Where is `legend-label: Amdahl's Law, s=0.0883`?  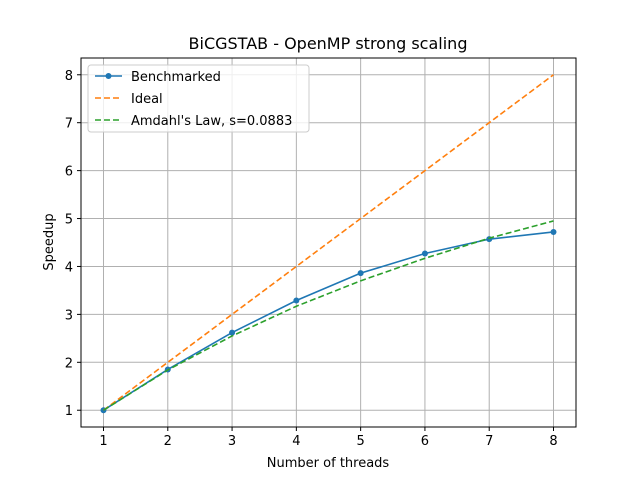 legend-label: Amdahl's Law, s=0.0883 is located at coordinates (211, 121).